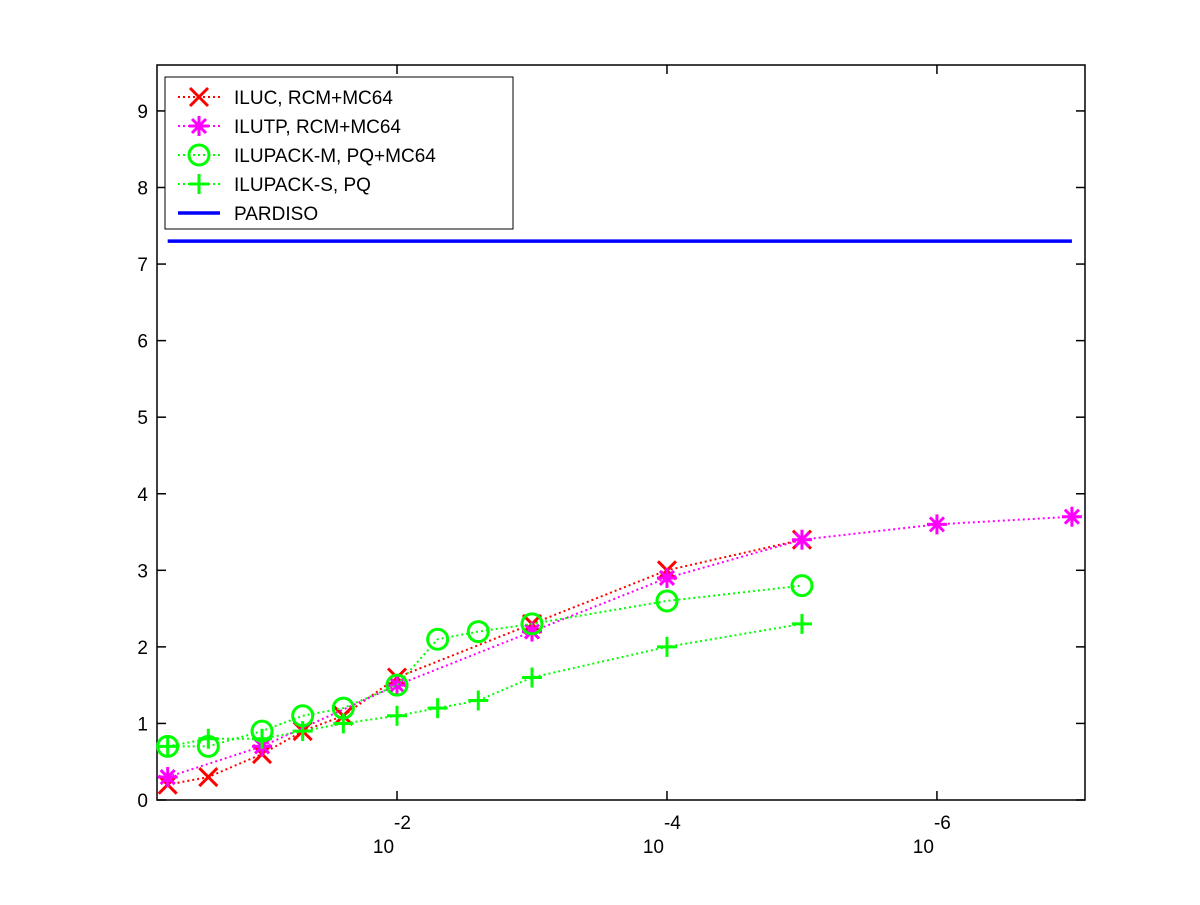  What do you see at coordinates (142, 801) in the screenshot?
I see `y-tick-label: 0` at bounding box center [142, 801].